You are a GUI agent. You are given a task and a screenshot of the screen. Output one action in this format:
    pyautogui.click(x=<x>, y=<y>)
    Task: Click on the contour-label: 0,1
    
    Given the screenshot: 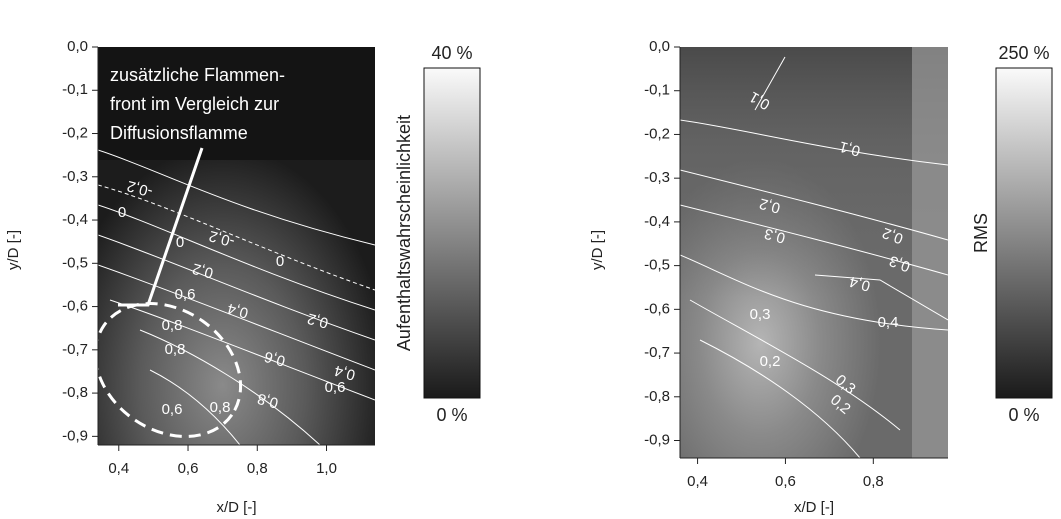 What is the action you would take?
    pyautogui.click(x=850, y=149)
    